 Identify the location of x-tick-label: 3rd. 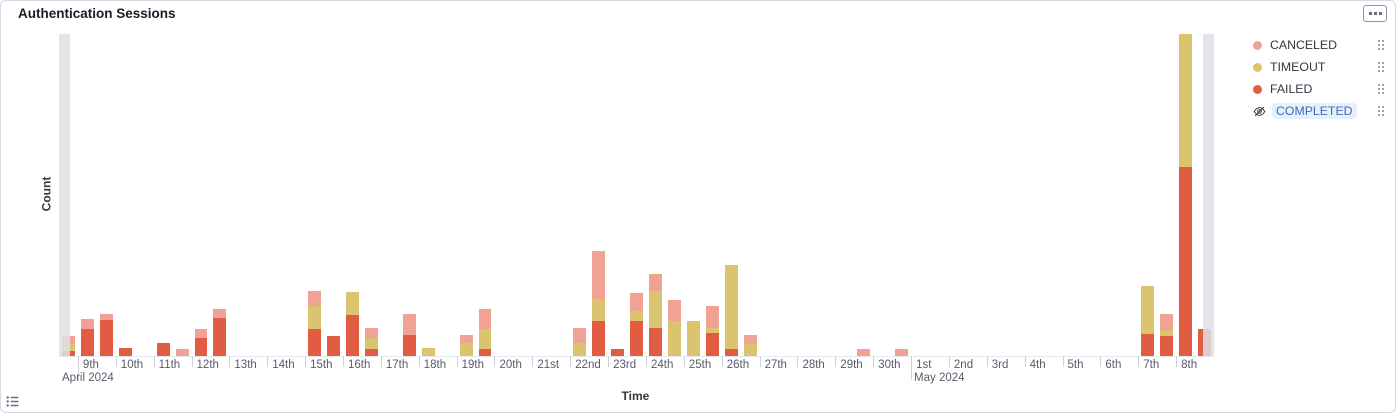
(1000, 365).